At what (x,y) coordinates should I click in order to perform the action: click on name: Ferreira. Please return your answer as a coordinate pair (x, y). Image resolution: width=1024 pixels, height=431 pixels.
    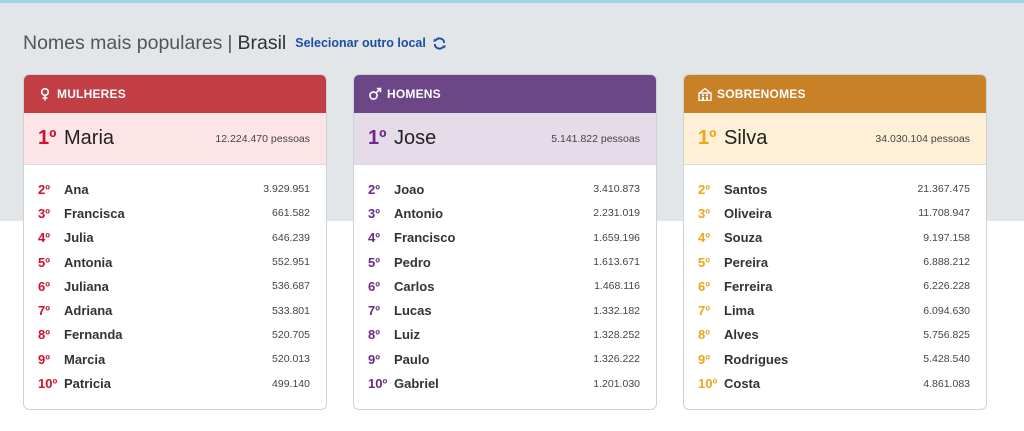
    Looking at the image, I should click on (748, 286).